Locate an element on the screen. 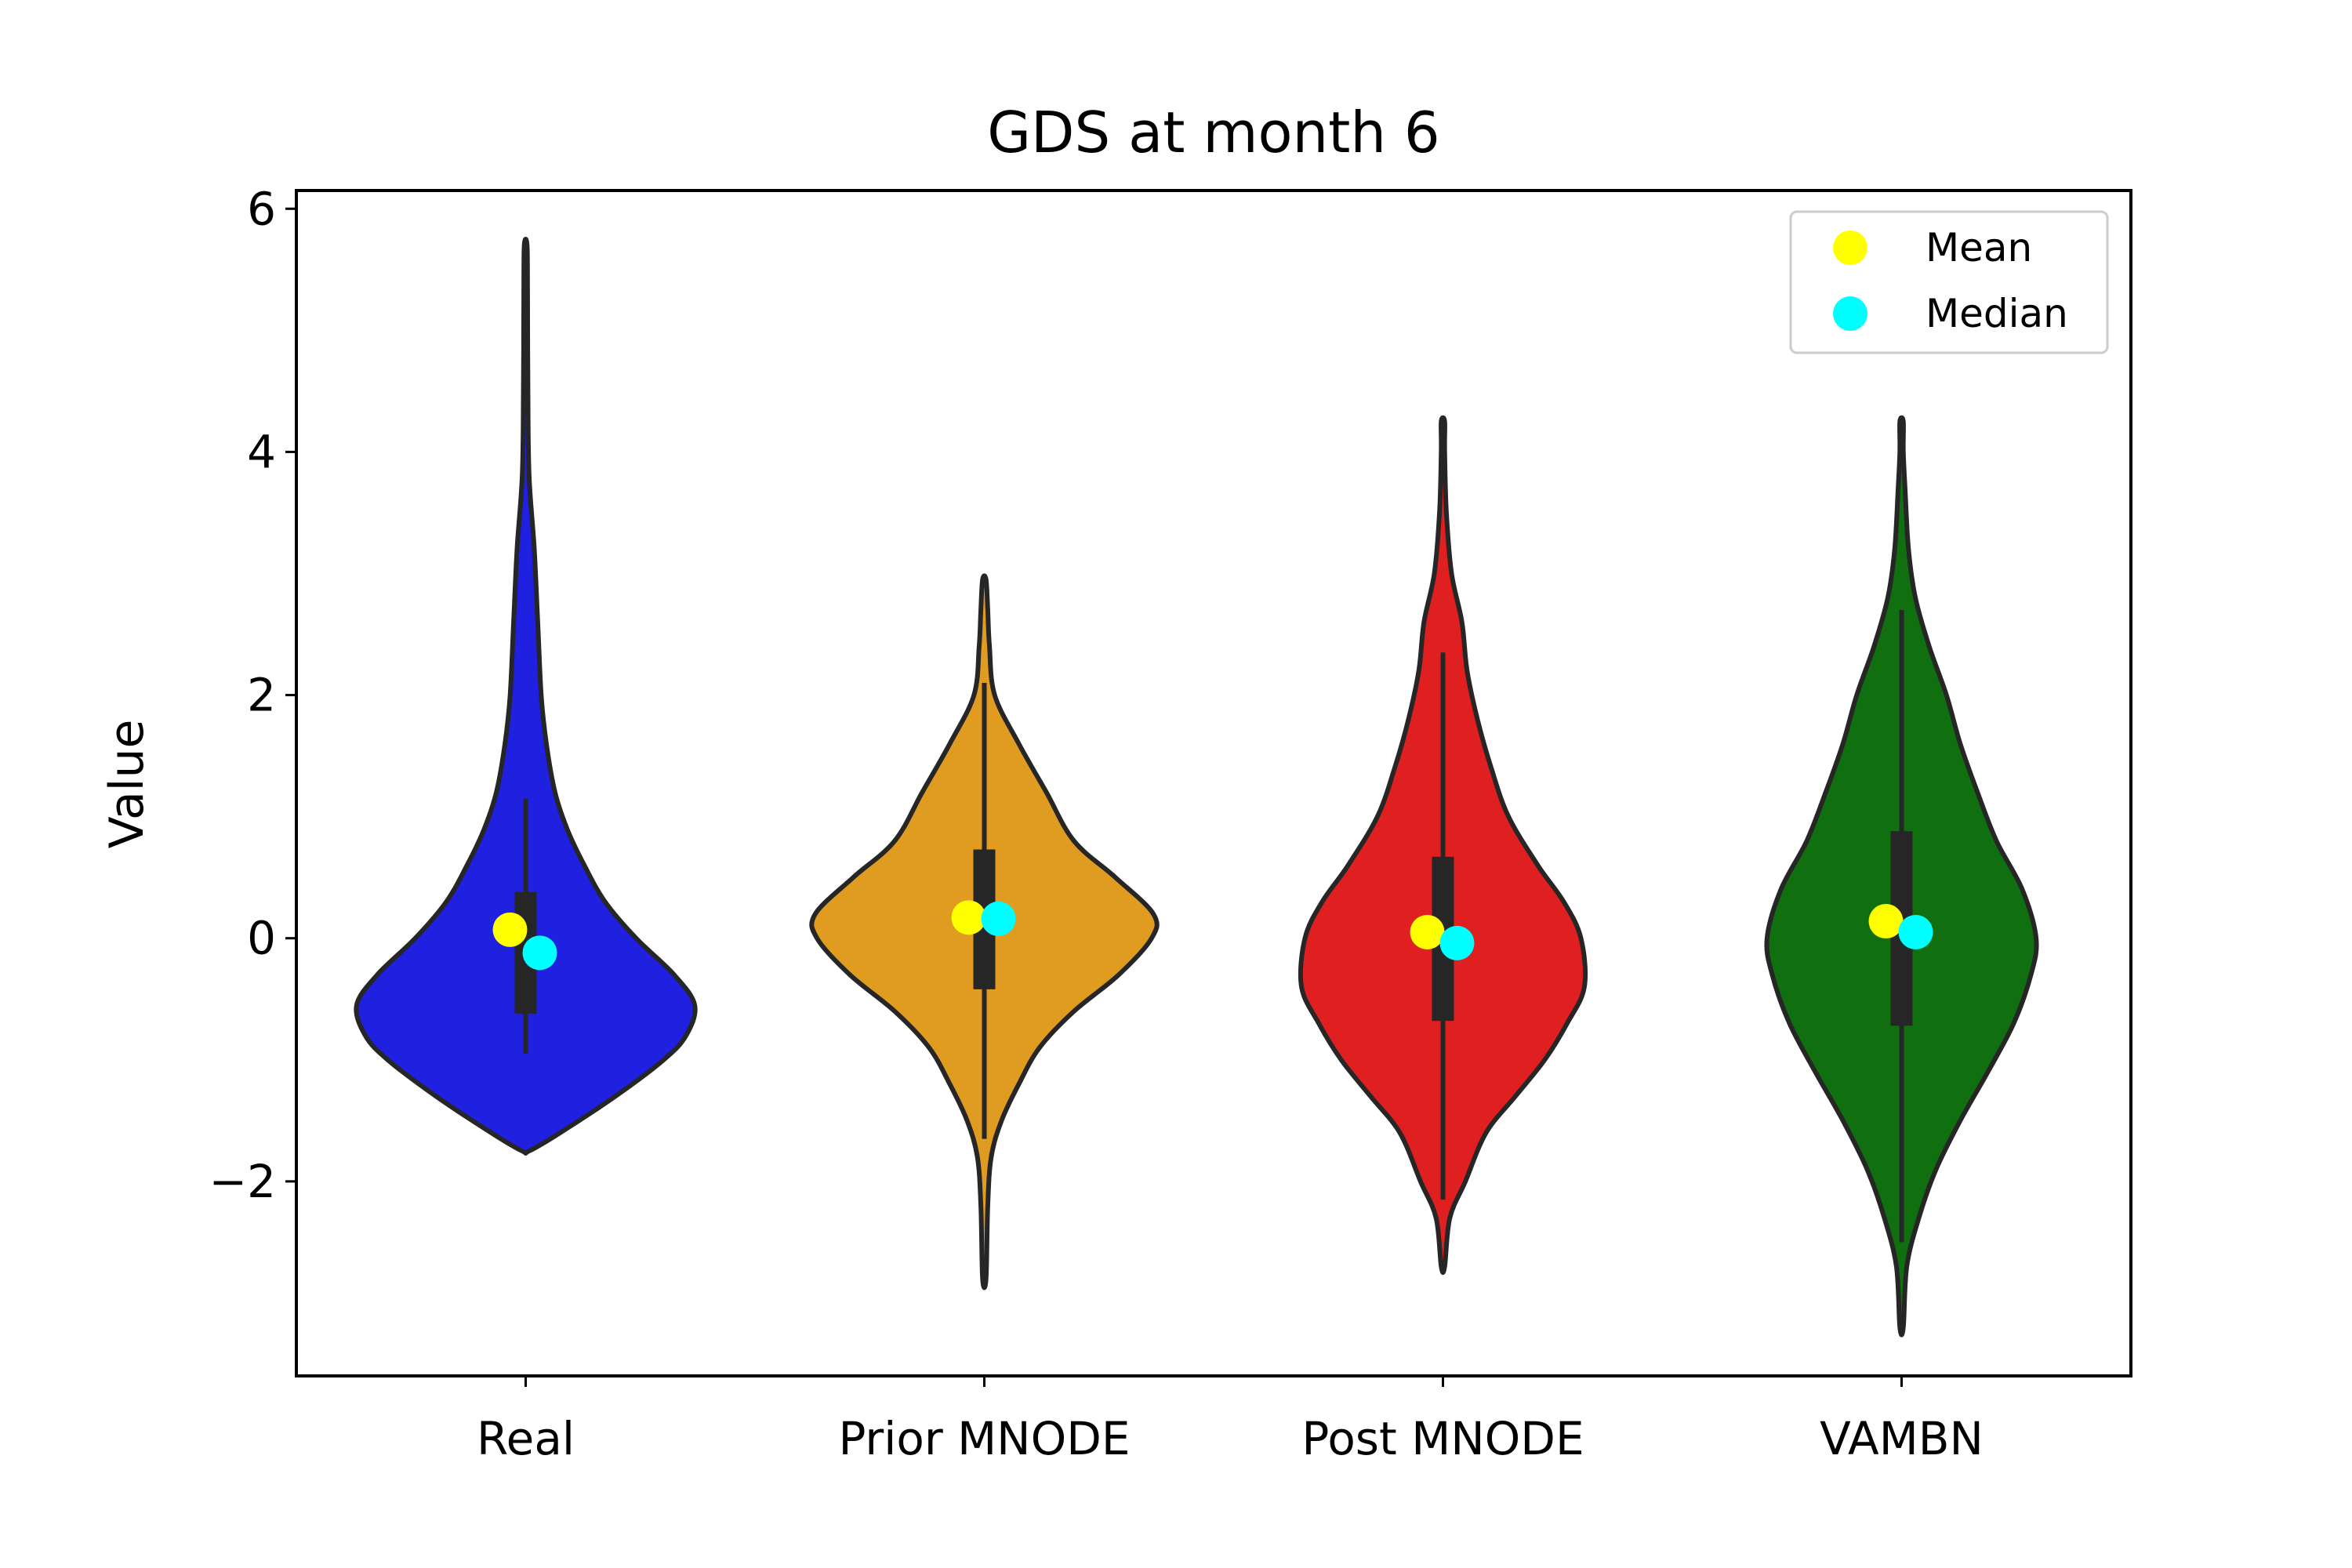  point-layer is located at coordinates (1212, 935).